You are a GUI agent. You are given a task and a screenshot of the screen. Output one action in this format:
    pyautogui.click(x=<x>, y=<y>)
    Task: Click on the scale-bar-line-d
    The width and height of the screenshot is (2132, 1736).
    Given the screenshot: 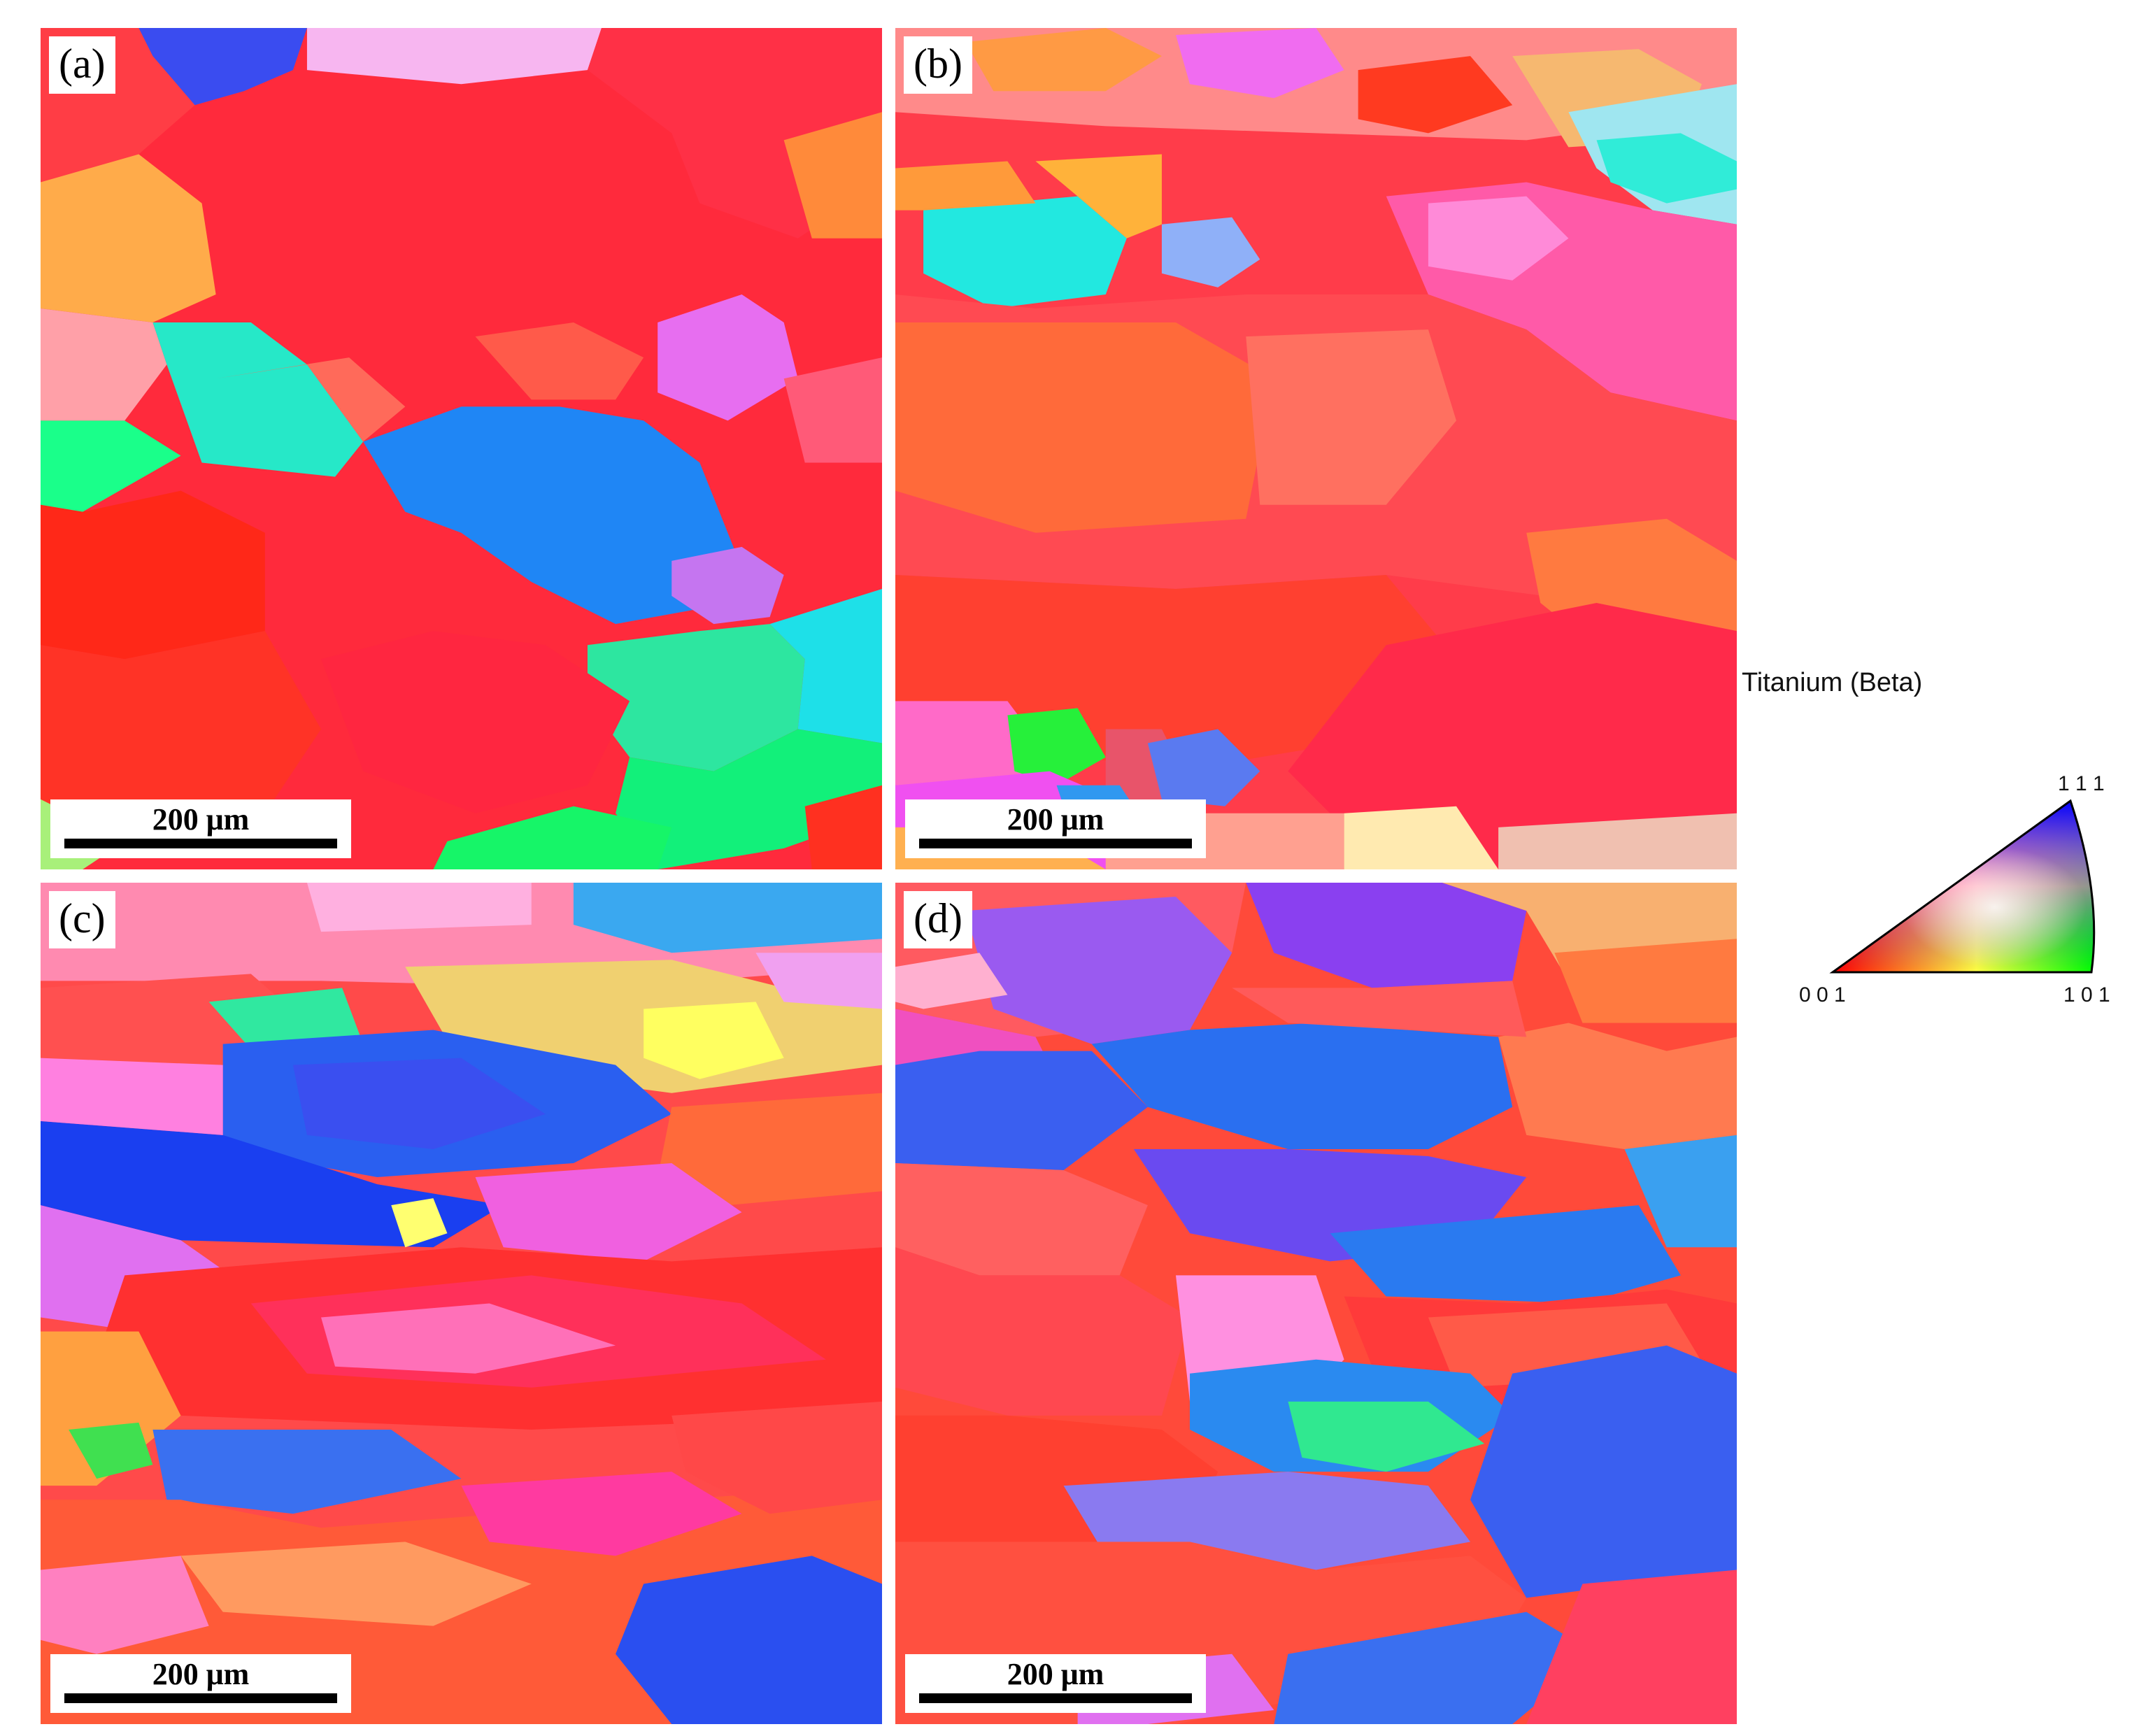 What is the action you would take?
    pyautogui.click(x=1055, y=1698)
    